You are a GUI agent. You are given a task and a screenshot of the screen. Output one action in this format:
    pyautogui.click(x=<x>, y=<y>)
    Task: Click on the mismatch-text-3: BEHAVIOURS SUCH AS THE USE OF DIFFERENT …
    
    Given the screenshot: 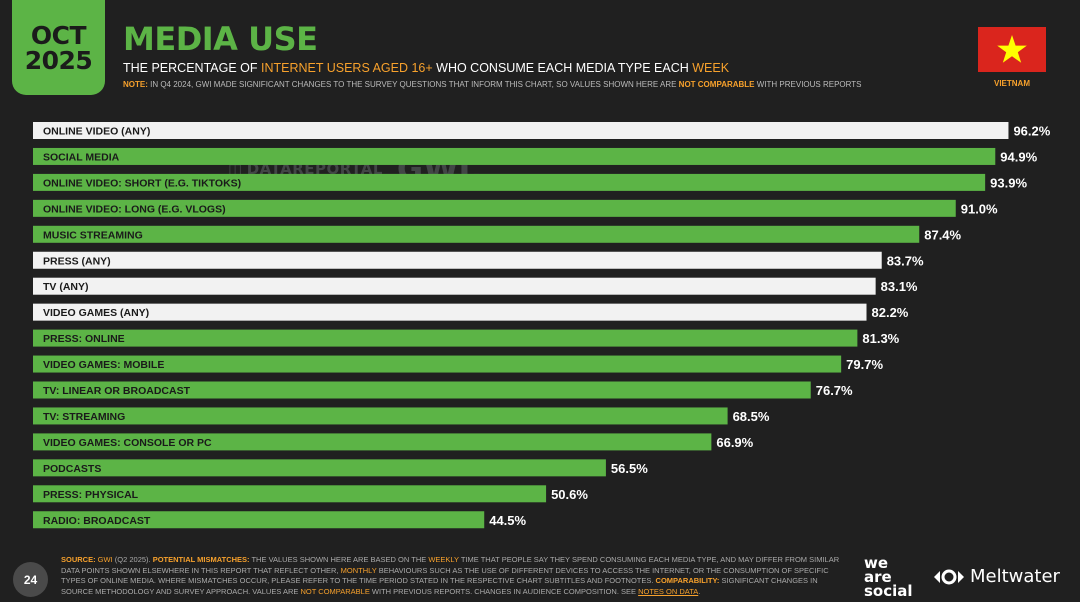 What is the action you would take?
    pyautogui.click(x=445, y=575)
    